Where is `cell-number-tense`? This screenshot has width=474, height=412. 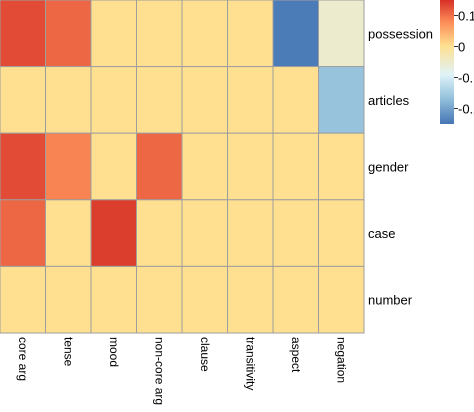
cell-number-tense is located at coordinates (68, 299).